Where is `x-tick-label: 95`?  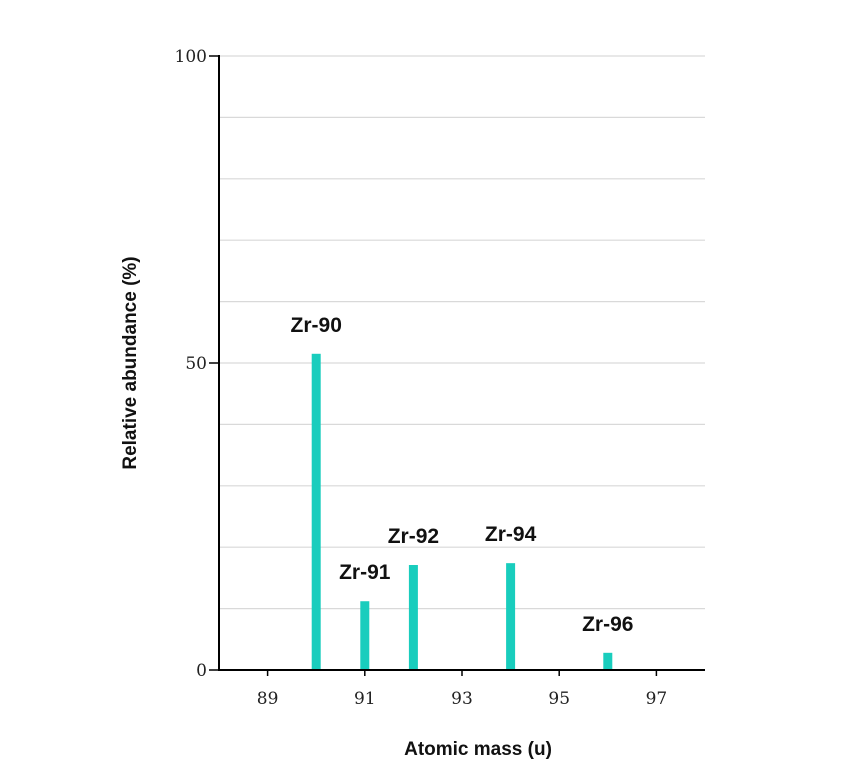
x-tick-label: 95 is located at coordinates (559, 699).